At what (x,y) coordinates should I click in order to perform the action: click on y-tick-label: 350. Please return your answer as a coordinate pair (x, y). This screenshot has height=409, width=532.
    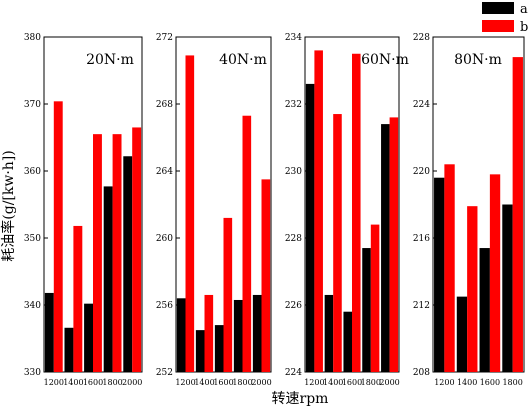
    Looking at the image, I should click on (32, 239).